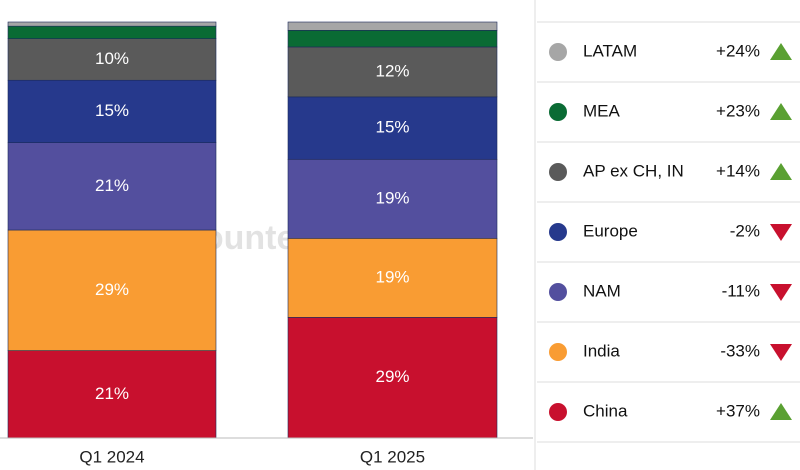 The image size is (800, 470). Describe the element at coordinates (633, 170) in the screenshot. I see `legend-label: AP ex CH, IN` at that location.